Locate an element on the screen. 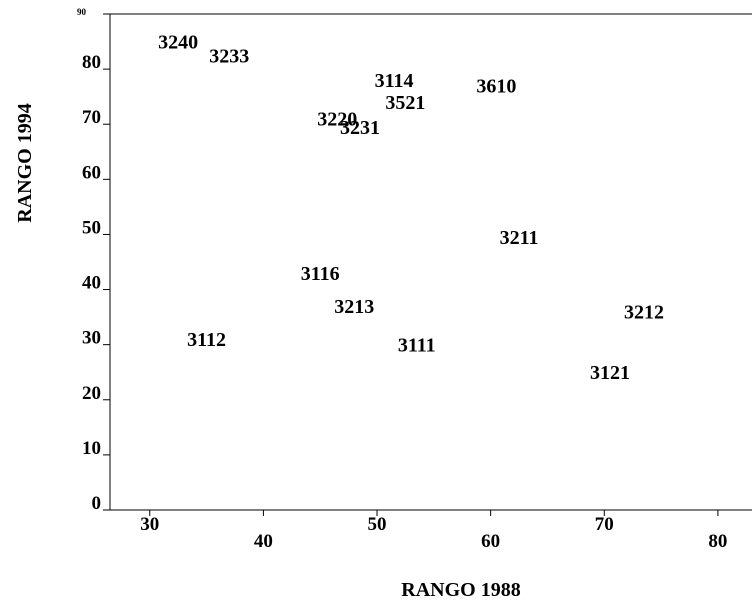  y-tick-label-70: 70 is located at coordinates (91, 117).